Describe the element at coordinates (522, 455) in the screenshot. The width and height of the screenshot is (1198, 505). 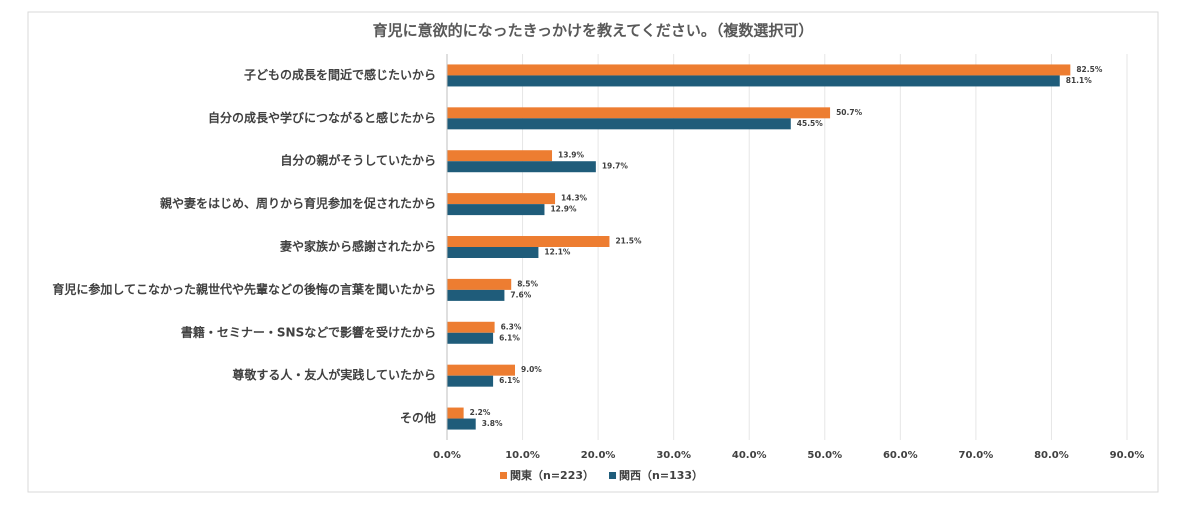
I see `x-tick-label: 10.0%` at that location.